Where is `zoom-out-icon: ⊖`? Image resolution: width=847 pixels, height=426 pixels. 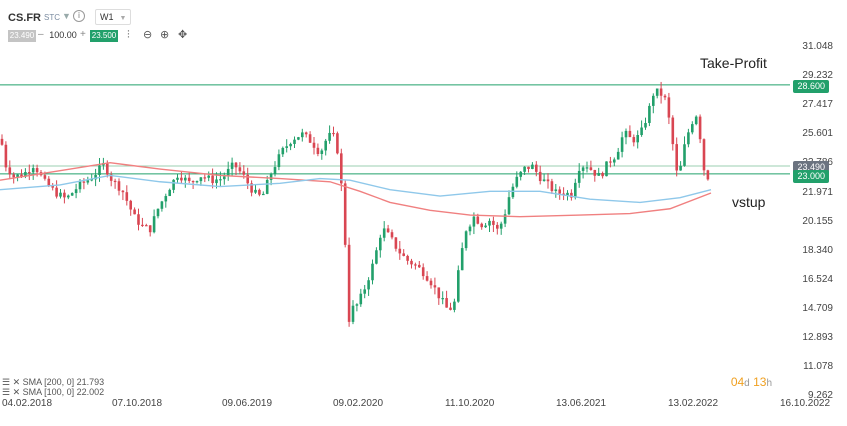
zoom-out-icon: ⊖ is located at coordinates (148, 34).